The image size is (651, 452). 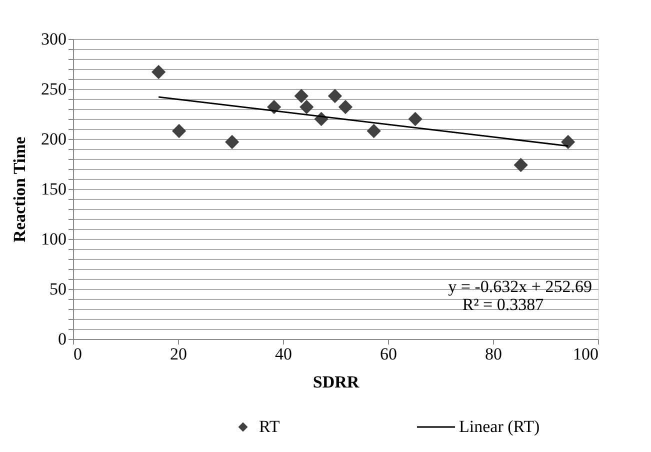 I want to click on y-tick-label: 300, so click(x=53, y=39).